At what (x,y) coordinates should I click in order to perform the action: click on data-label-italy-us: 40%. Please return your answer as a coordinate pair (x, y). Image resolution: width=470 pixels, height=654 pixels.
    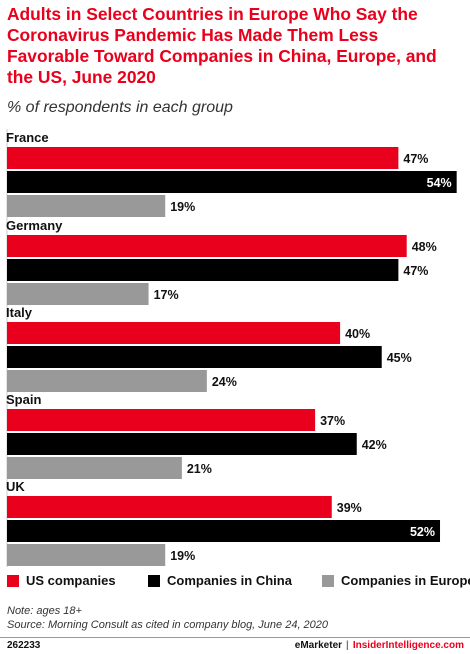
    Looking at the image, I should click on (357, 334).